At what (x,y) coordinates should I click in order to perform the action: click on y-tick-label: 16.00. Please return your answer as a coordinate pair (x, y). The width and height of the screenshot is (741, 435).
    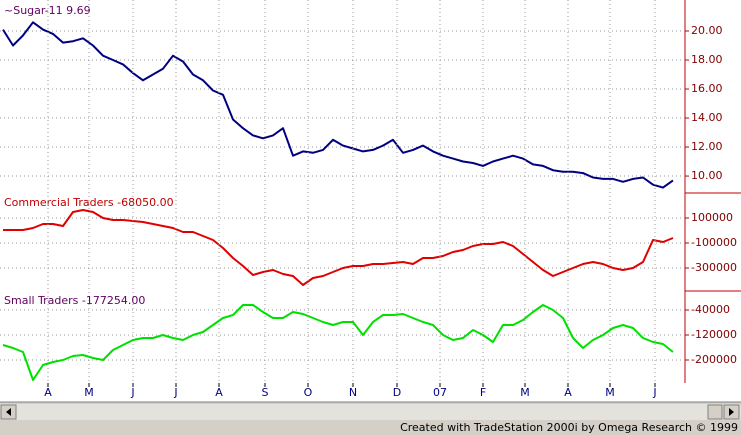
    Looking at the image, I should click on (707, 88).